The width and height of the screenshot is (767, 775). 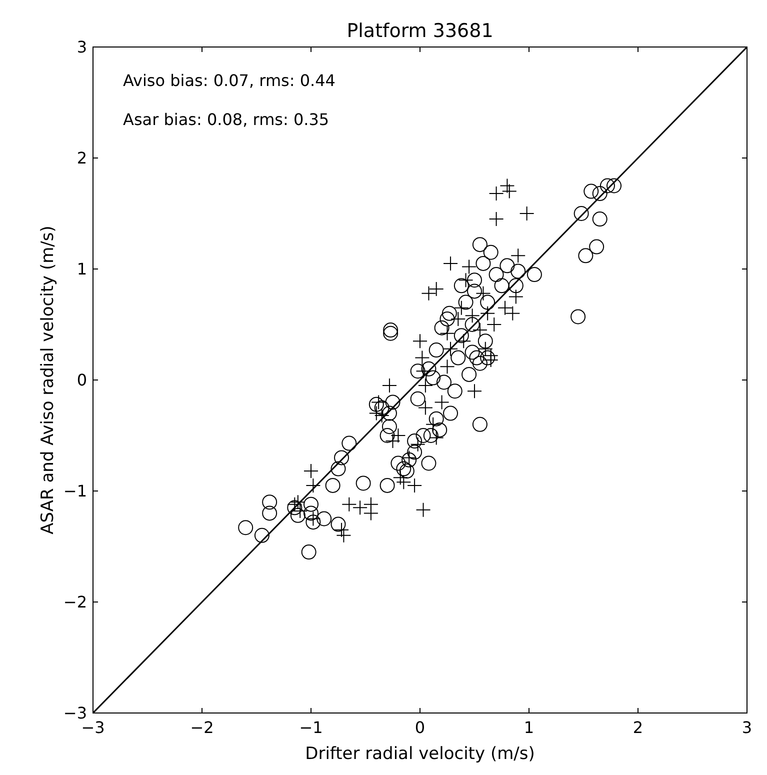 What do you see at coordinates (529, 727) in the screenshot?
I see `x-tick-label: 1` at bounding box center [529, 727].